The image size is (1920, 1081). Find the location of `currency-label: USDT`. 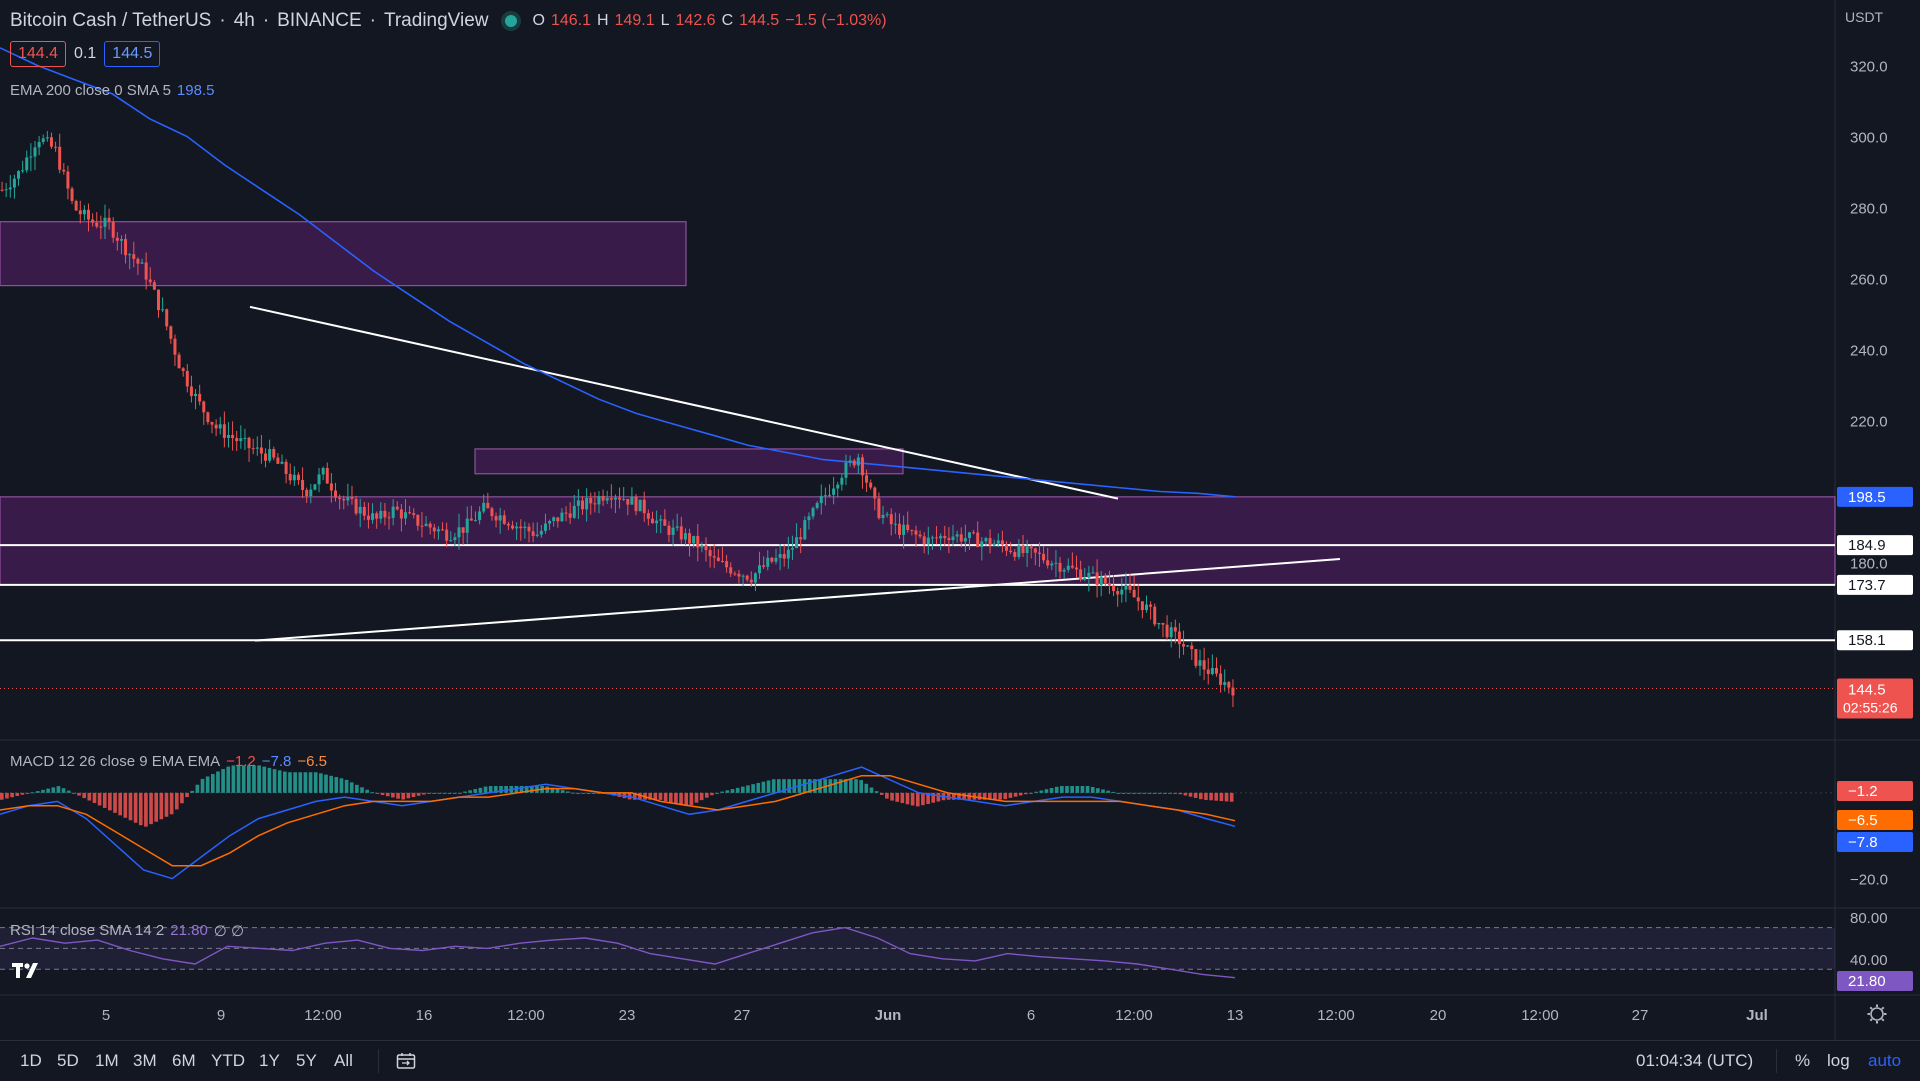

currency-label: USDT is located at coordinates (1864, 17).